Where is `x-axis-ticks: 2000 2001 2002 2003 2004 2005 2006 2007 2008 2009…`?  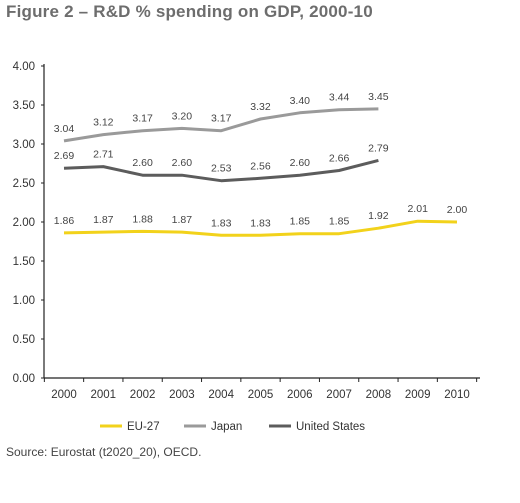 x-axis-ticks: 2000 2001 2002 2003 2004 2005 2006 2007 2008 2009… is located at coordinates (260, 389).